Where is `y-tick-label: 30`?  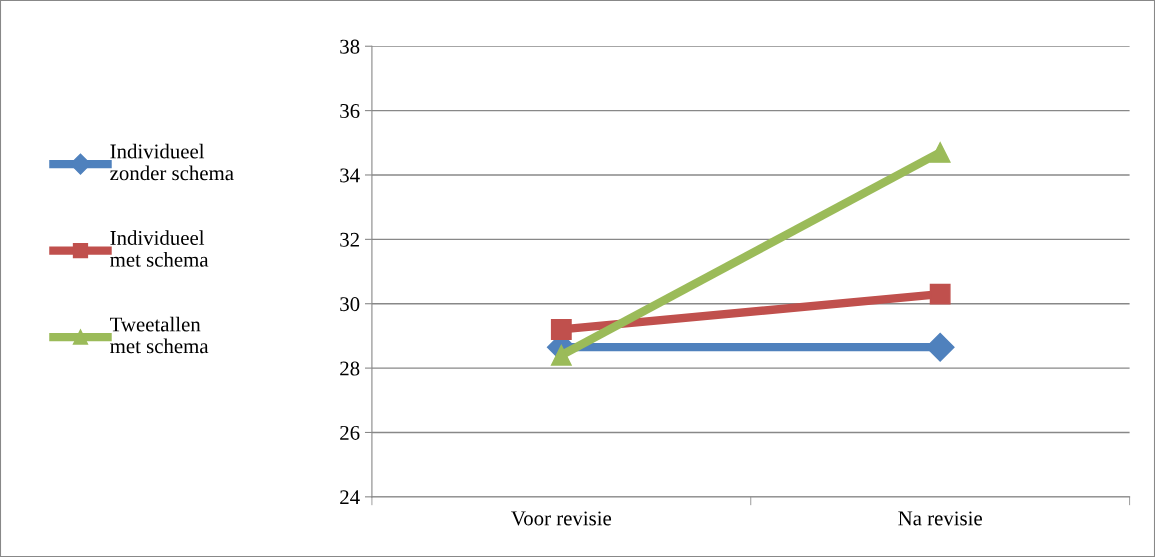 y-tick-label: 30 is located at coordinates (350, 304).